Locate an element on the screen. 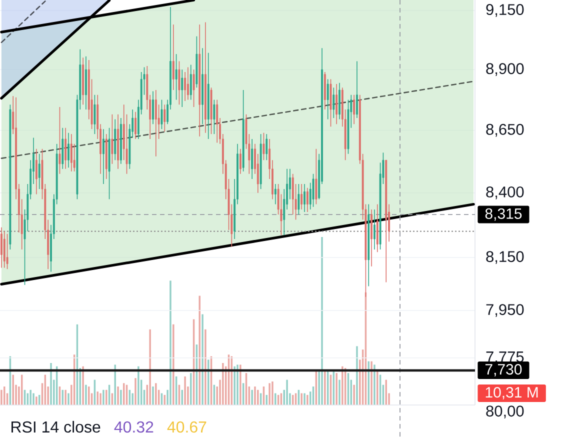  ref-line-label: 8,315 is located at coordinates (503, 214).